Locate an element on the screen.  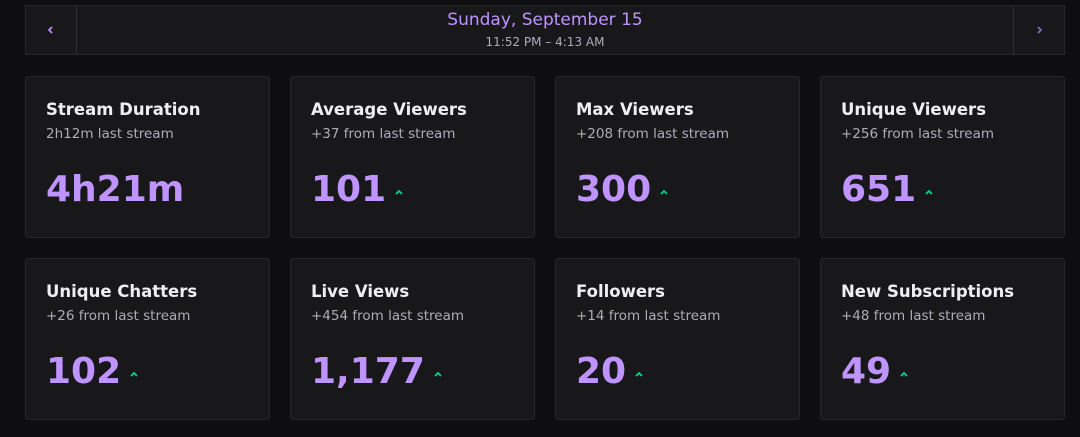
prev-button is located at coordinates (51, 30).